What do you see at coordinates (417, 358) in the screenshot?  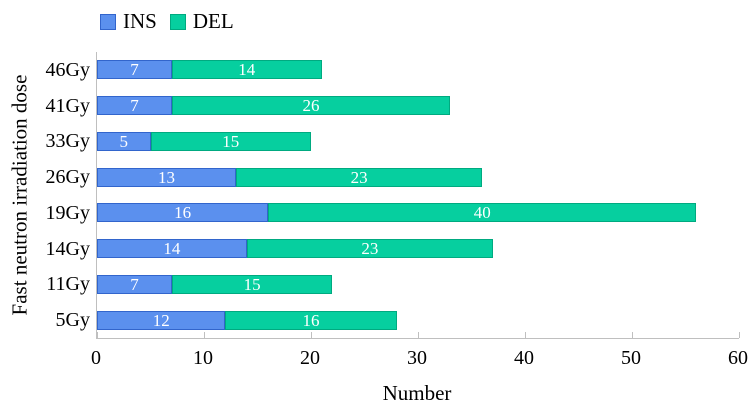 I see `x-axis-tick-label: 30` at bounding box center [417, 358].